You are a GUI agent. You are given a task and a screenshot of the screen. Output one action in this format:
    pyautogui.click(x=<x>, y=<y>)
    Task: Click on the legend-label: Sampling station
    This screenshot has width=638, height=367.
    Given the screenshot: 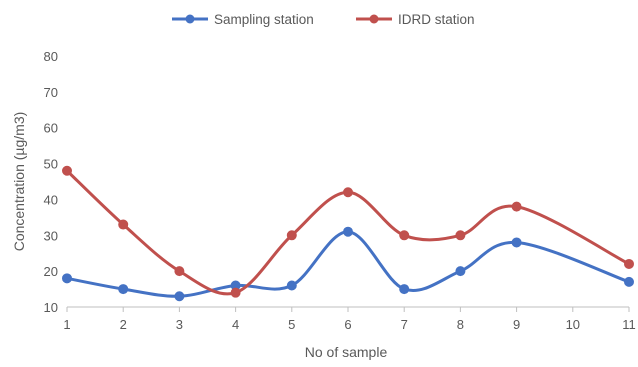 What is the action you would take?
    pyautogui.click(x=264, y=19)
    